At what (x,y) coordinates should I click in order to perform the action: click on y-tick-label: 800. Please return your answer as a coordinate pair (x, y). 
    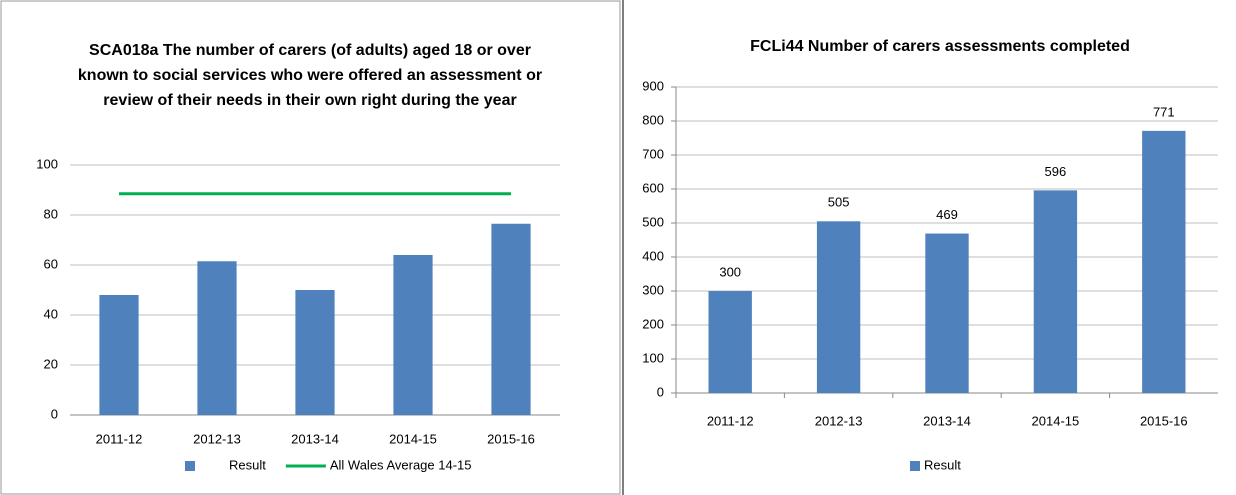
    Looking at the image, I should click on (653, 119).